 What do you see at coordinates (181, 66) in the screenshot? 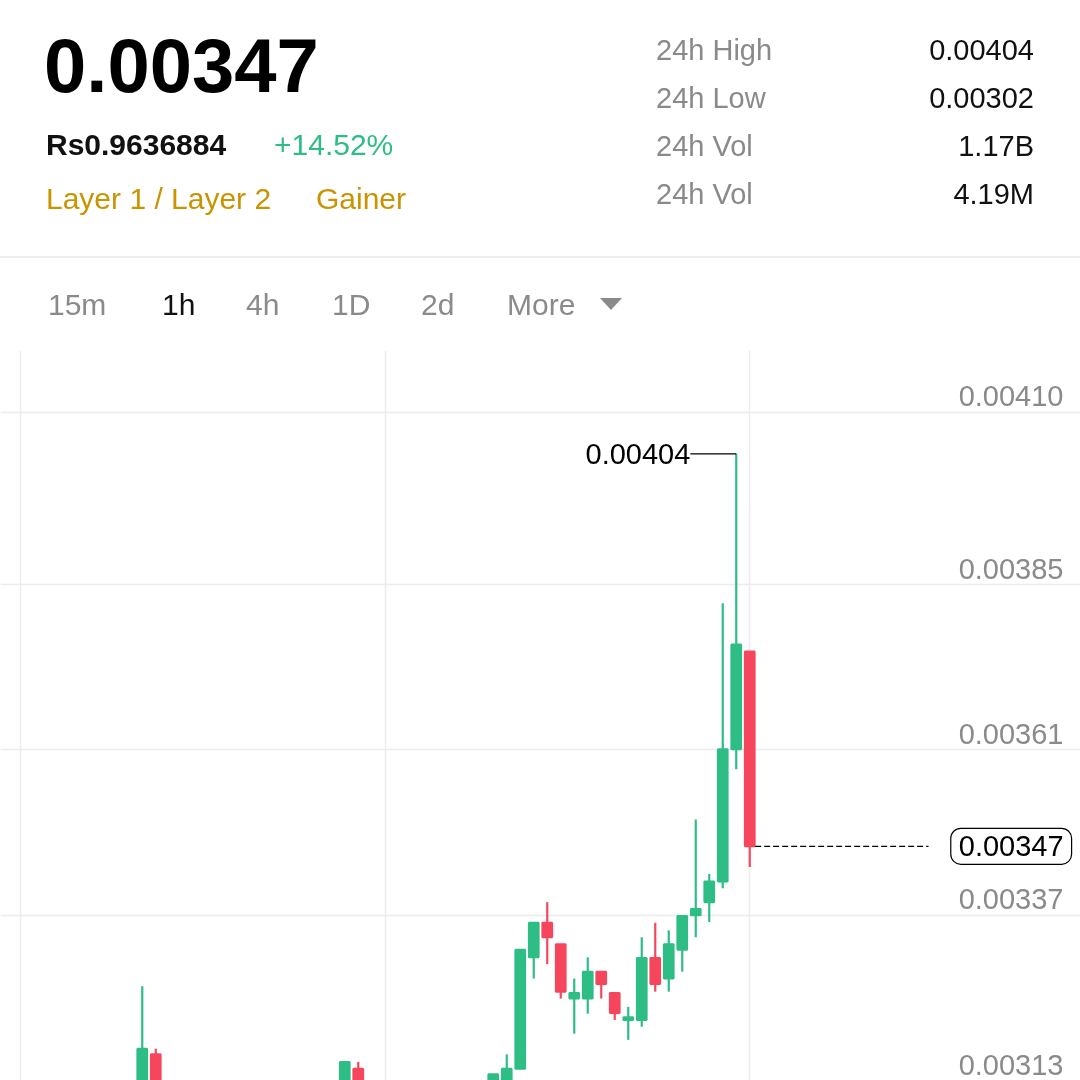
I see `chart-title: 0.00347` at bounding box center [181, 66].